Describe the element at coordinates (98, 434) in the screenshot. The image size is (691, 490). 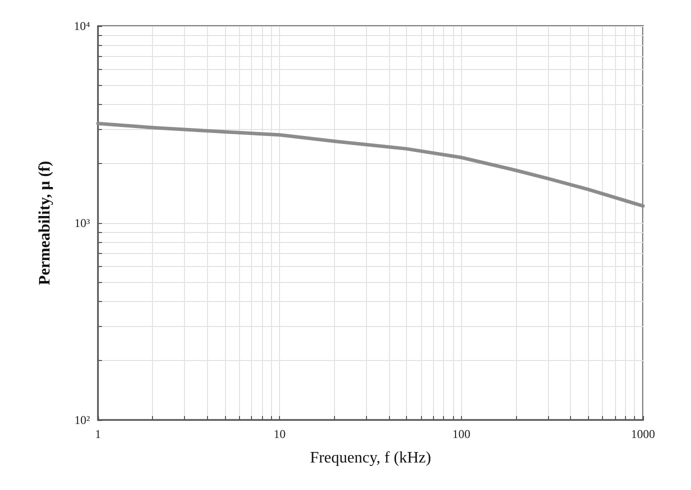
I see `x-tick-label: 1` at that location.